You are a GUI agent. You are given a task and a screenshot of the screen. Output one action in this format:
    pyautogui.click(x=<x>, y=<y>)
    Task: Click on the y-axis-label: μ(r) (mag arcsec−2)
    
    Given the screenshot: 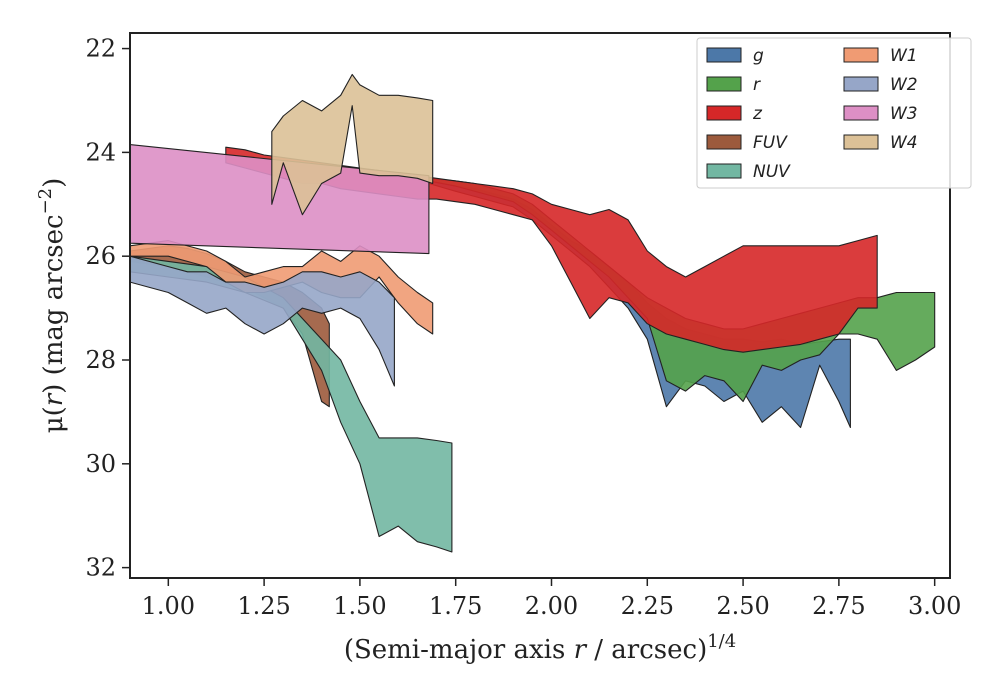 What is the action you would take?
    pyautogui.click(x=52, y=306)
    